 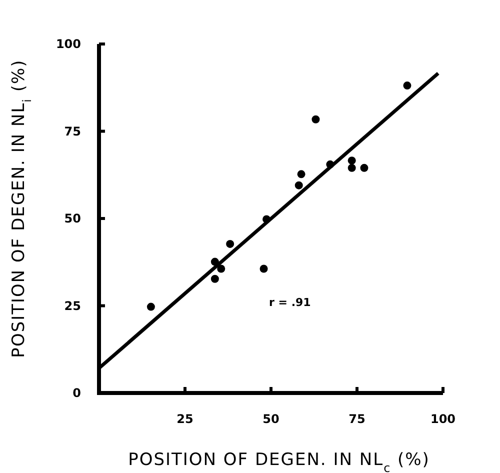 What do you see at coordinates (279, 461) in the screenshot?
I see `x-axis-title: POSITION OF DEGEN. IN NL$_{c}$ (%)` at bounding box center [279, 461].